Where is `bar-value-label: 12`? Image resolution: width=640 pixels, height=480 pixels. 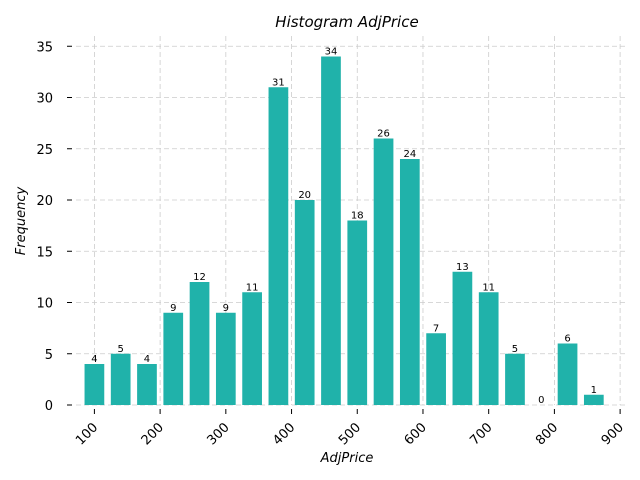 bar-value-label: 12 is located at coordinates (199, 277).